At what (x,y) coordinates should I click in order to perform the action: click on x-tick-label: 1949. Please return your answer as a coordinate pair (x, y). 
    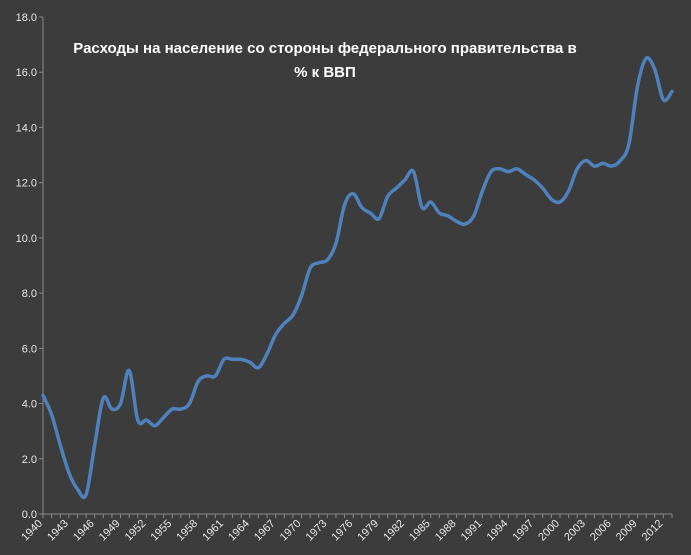
    Looking at the image, I should click on (110, 531).